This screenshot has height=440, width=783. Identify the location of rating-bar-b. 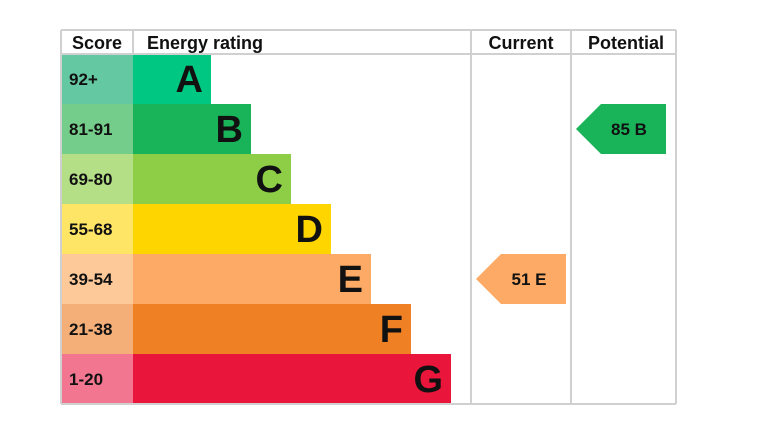
(192, 129).